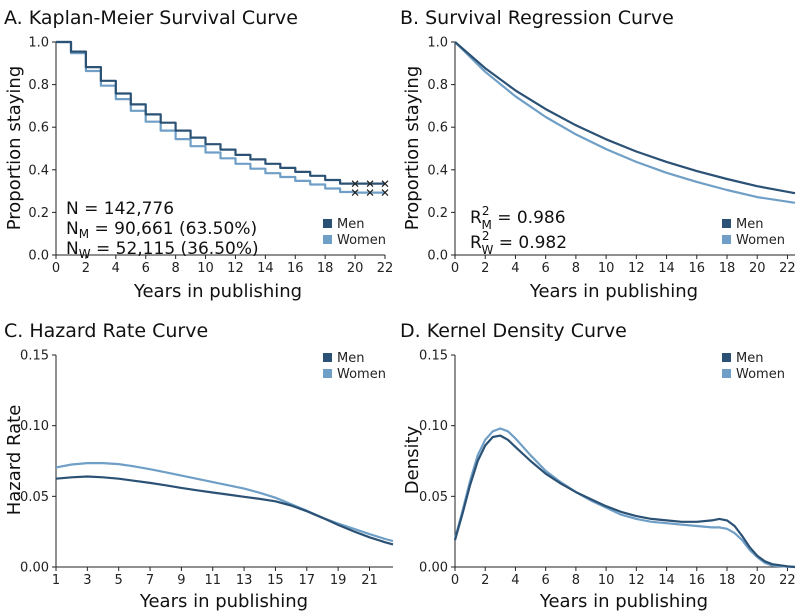 Image resolution: width=805 pixels, height=612 pixels. Describe the element at coordinates (38, 213) in the screenshot. I see `panel-a-y-tick-label: 0.2` at that location.